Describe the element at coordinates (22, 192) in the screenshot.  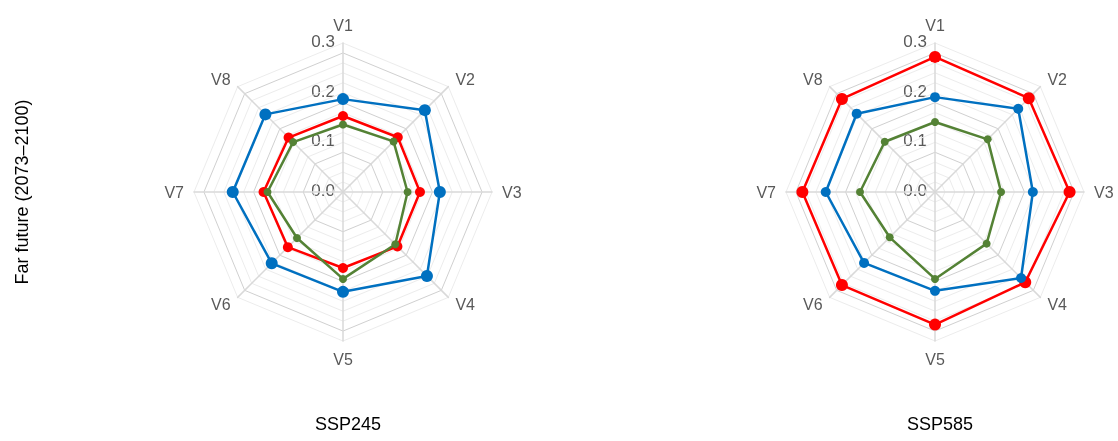
I see `text: Far future (2073–2100)` at that location.